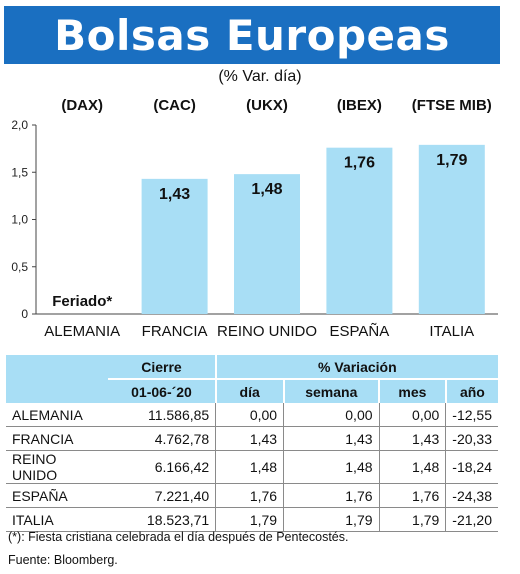  What do you see at coordinates (356, 367) in the screenshot?
I see `header-variacion: % Variación` at bounding box center [356, 367].